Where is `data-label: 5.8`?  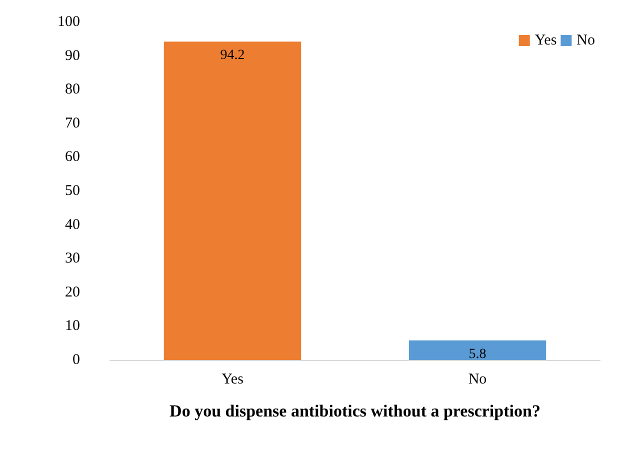 data-label: 5.8 is located at coordinates (477, 354).